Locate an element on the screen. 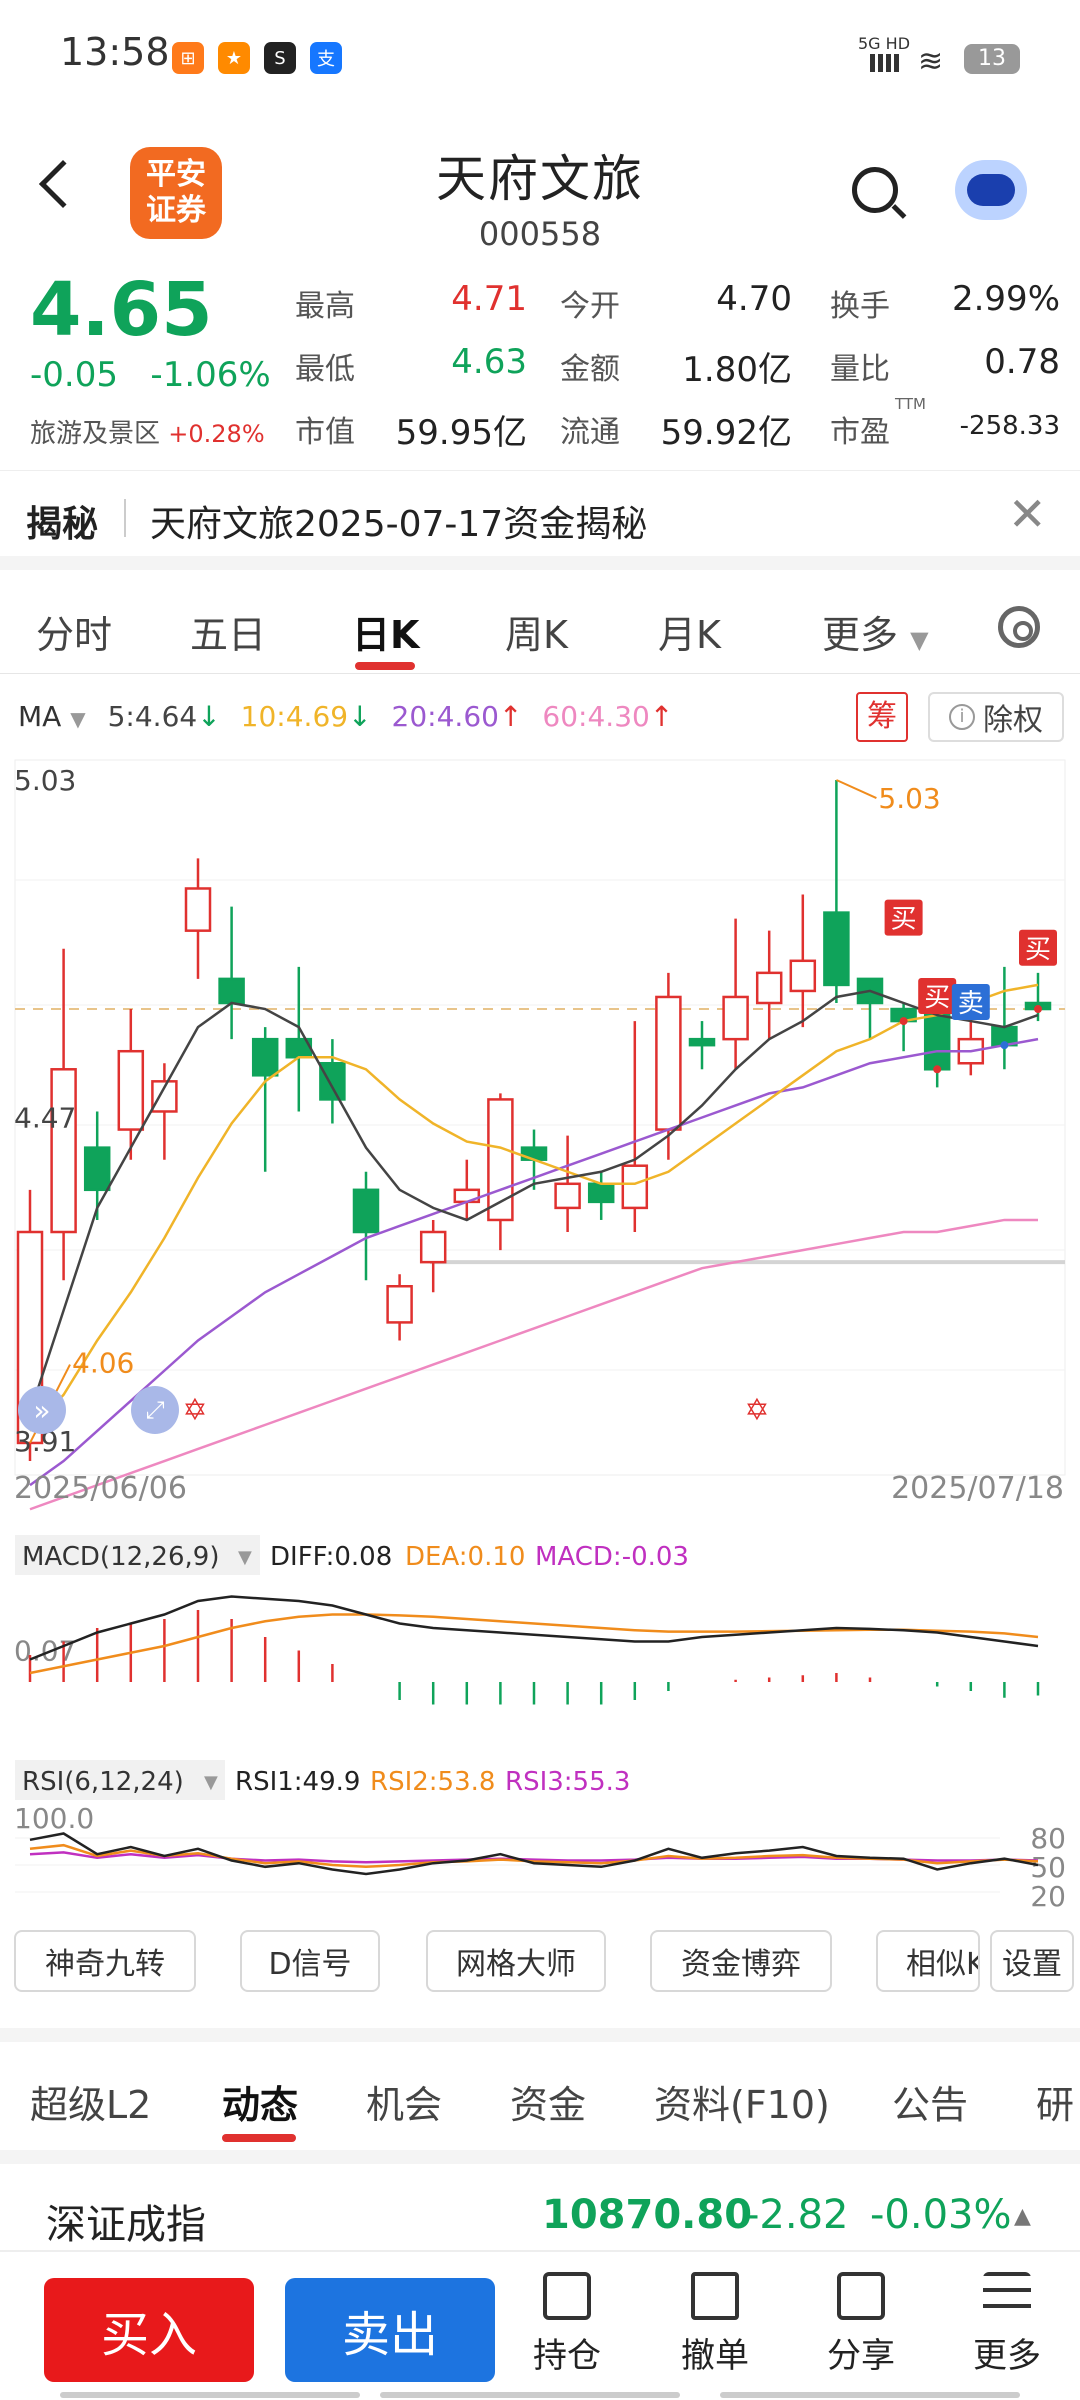 The width and height of the screenshot is (1080, 2400). positions-label: 持仓 is located at coordinates (567, 2356).